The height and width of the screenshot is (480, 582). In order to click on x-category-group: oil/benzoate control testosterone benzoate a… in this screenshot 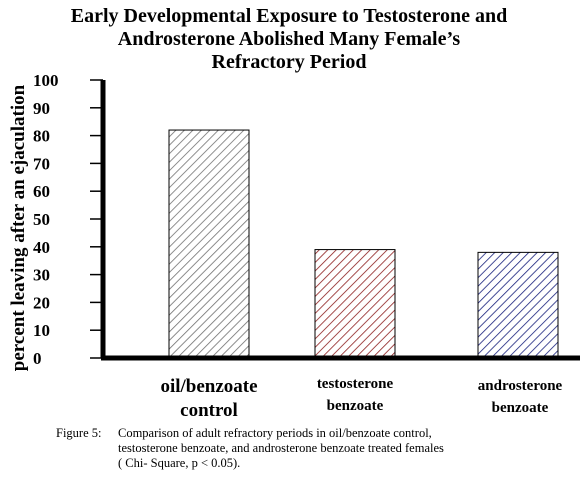, I will do `click(361, 398)`.